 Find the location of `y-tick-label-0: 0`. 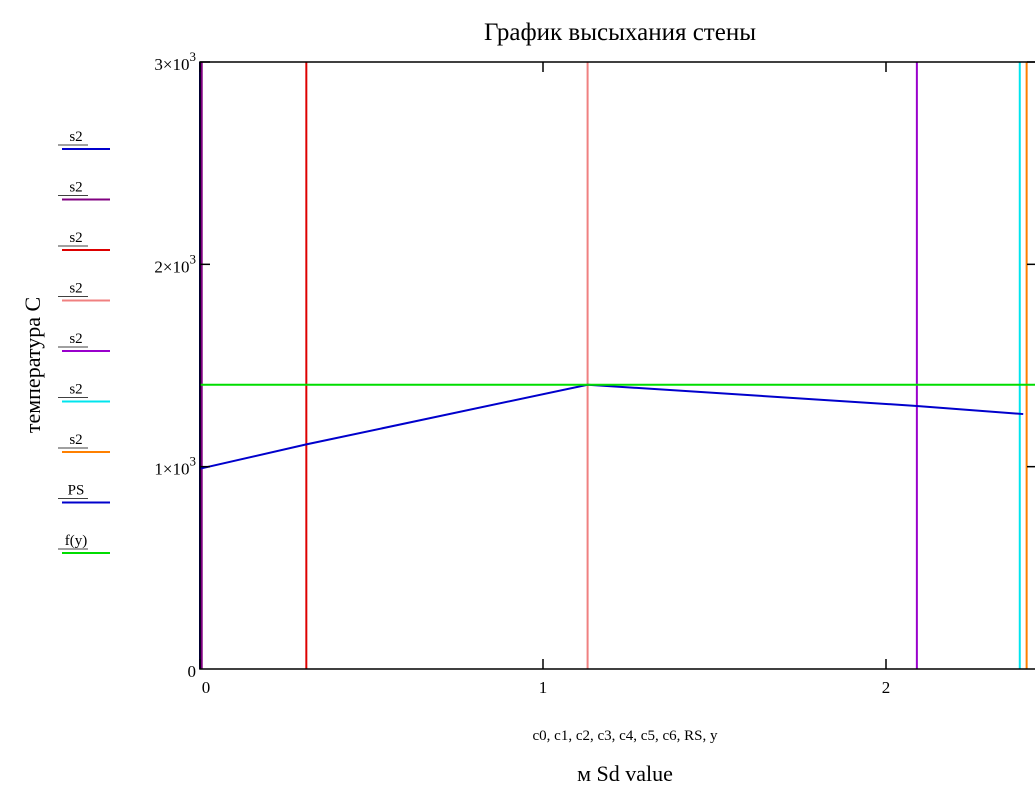

y-tick-label-0: 0 is located at coordinates (192, 671).